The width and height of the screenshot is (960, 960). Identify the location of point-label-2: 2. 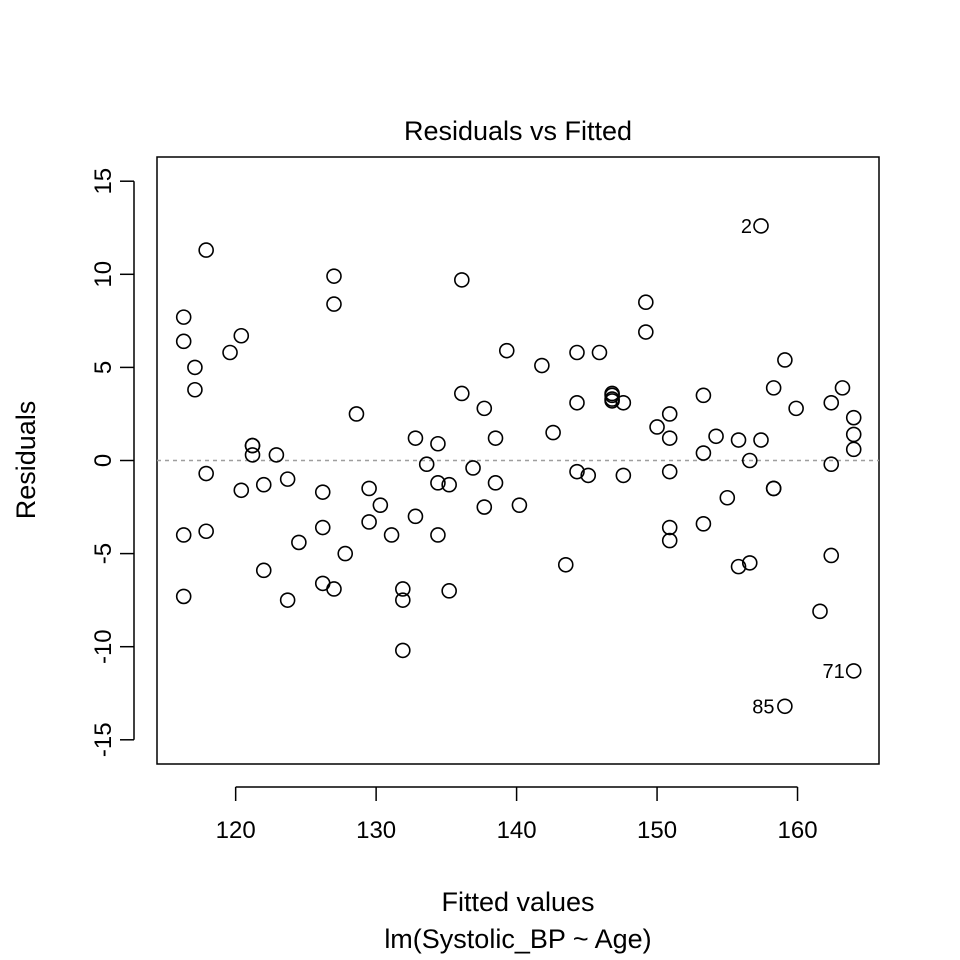
(746, 227).